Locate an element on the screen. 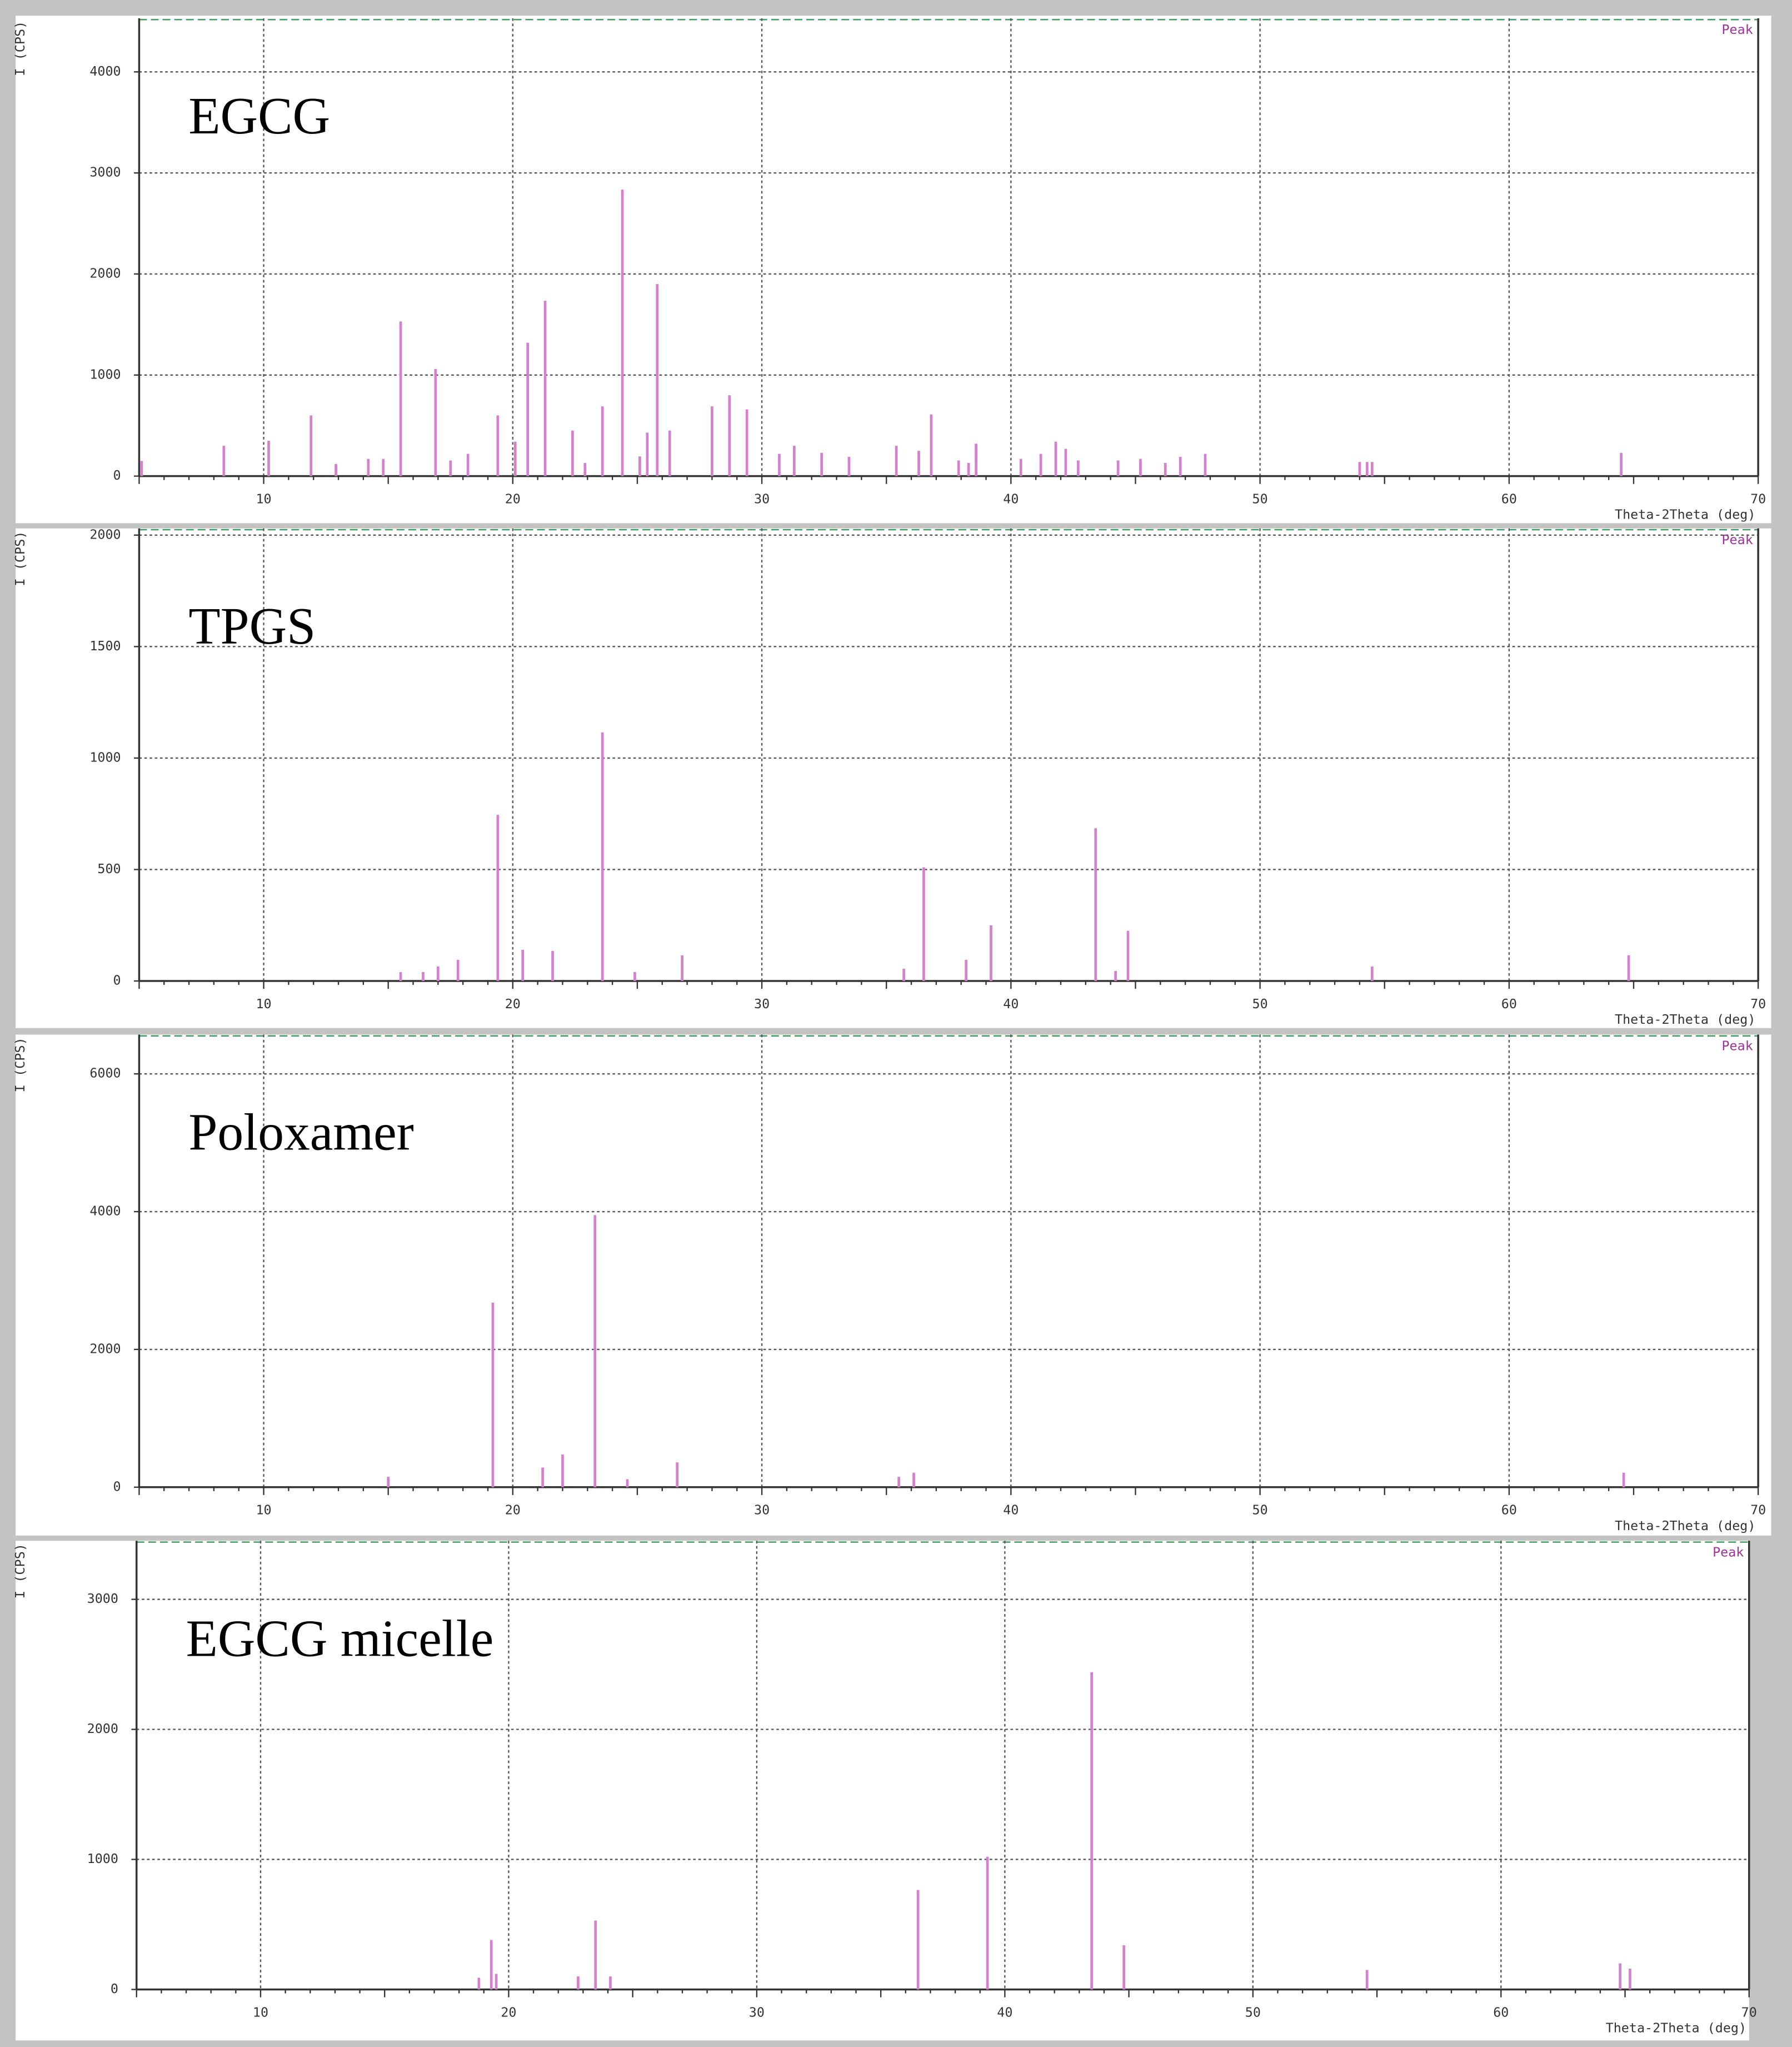  y-tick-label: 500 is located at coordinates (109, 868).